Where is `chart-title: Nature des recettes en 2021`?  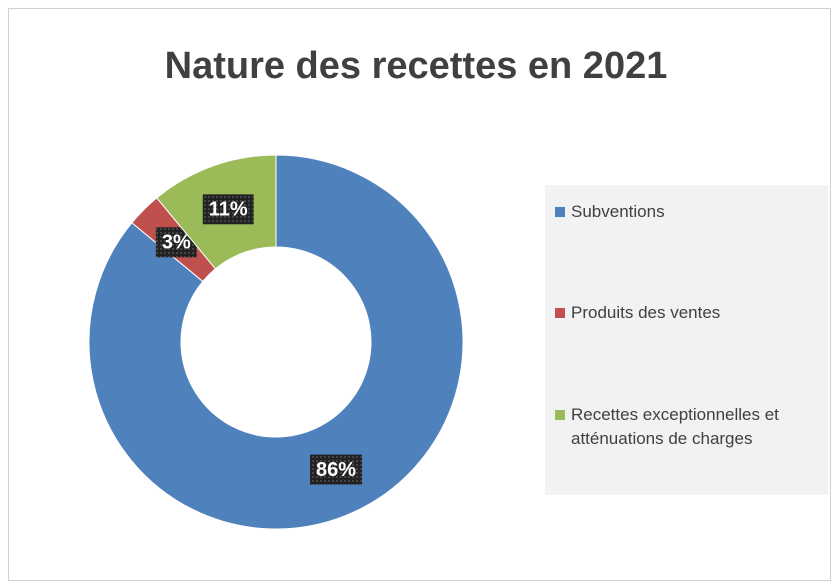
chart-title: Nature des recettes en 2021 is located at coordinates (416, 66).